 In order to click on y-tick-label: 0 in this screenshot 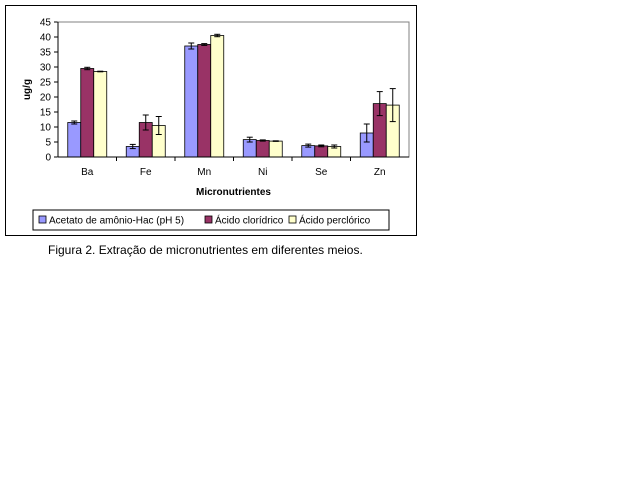, I will do `click(48, 158)`.